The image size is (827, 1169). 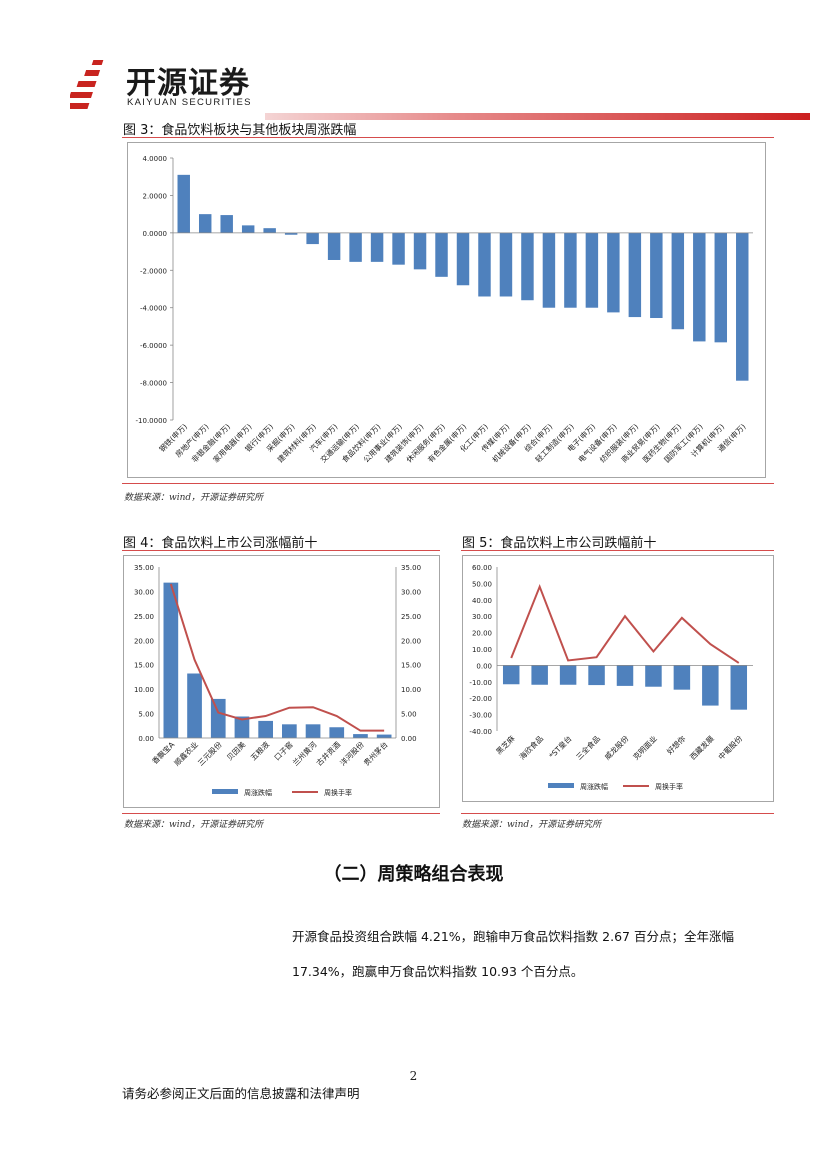 I want to click on figure4-title: 图 4：食品饮料上市公司涨幅前十, so click(x=220, y=543).